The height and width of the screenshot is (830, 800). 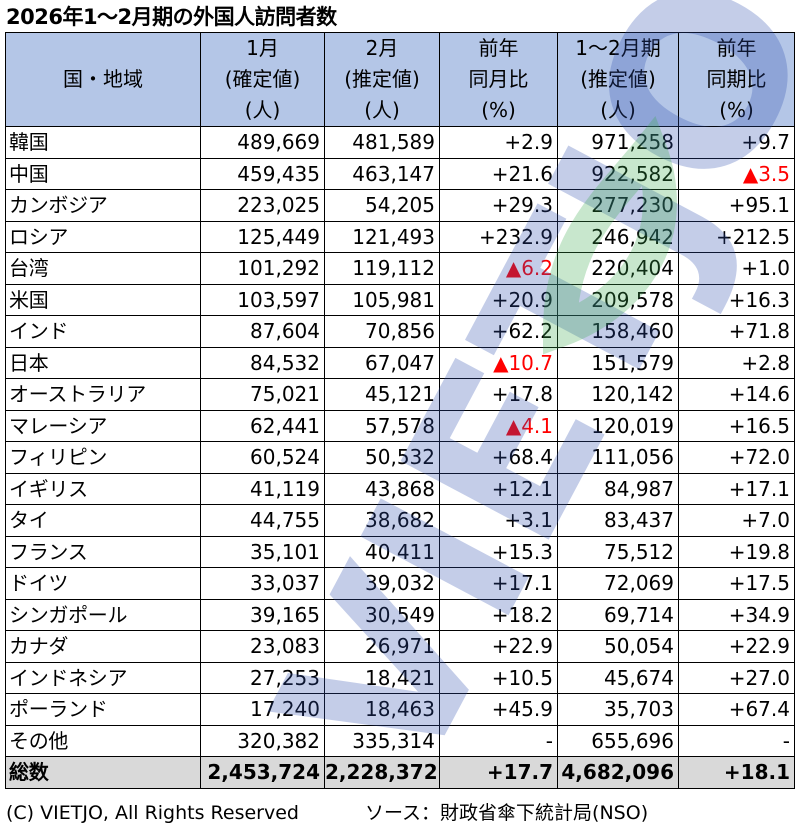 I want to click on cell-jan: 35,101, so click(x=262, y=551).